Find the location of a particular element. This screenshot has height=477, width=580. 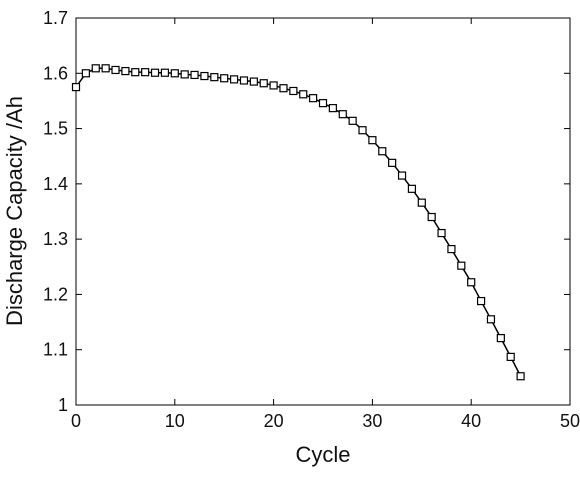

y-tick-label: 1.4 is located at coordinates (55, 184).